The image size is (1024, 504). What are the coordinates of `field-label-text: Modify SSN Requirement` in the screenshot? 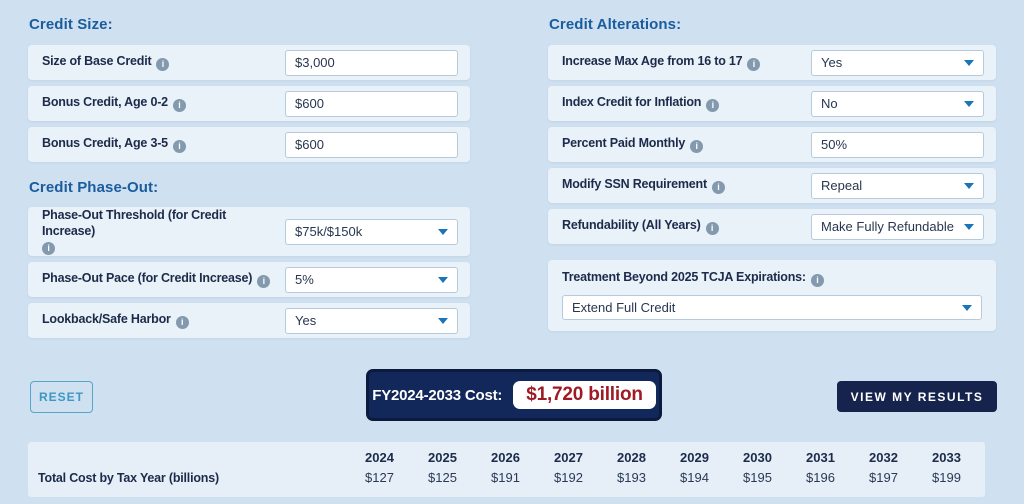 It's located at (634, 184).